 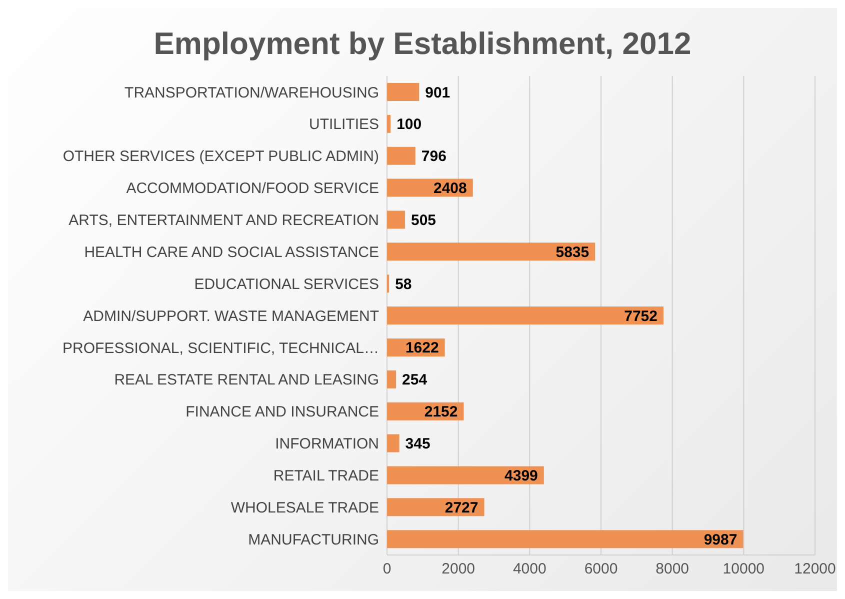 What do you see at coordinates (251, 93) in the screenshot?
I see `y-tick-label: TRANSPORTATION/WAREHOUSING` at bounding box center [251, 93].